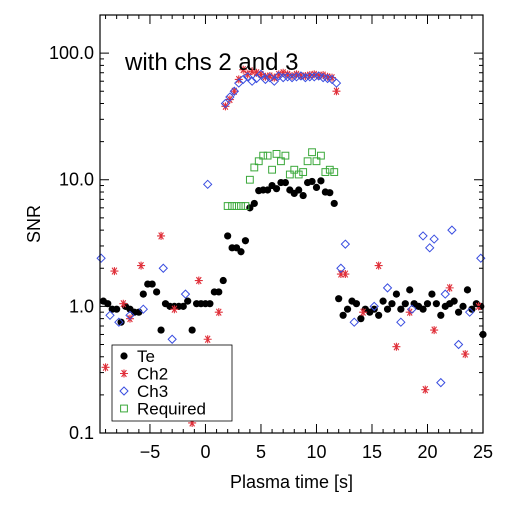 The image size is (515, 510). Describe the element at coordinates (205, 452) in the screenshot. I see `x-tick-label: 0` at that location.